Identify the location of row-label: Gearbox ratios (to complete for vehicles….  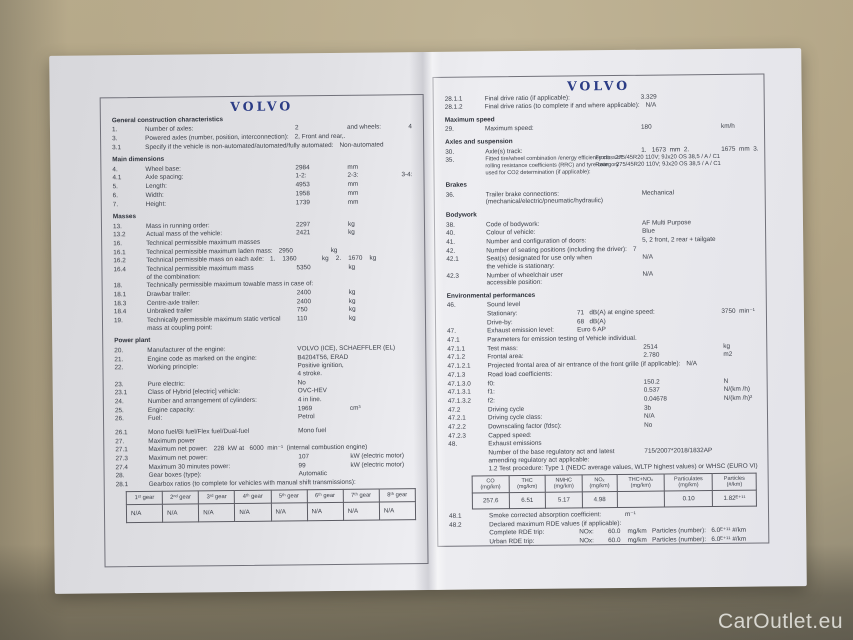
(252, 483).